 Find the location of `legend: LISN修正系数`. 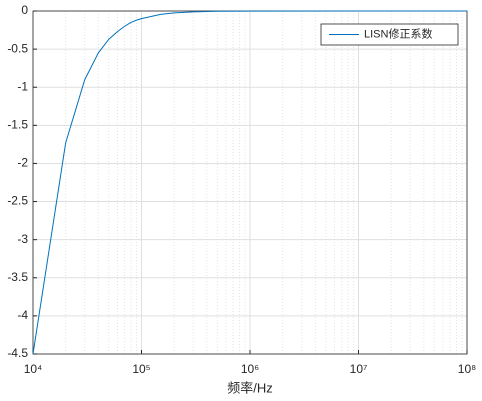

legend: LISN修正系数 is located at coordinates (389, 34).